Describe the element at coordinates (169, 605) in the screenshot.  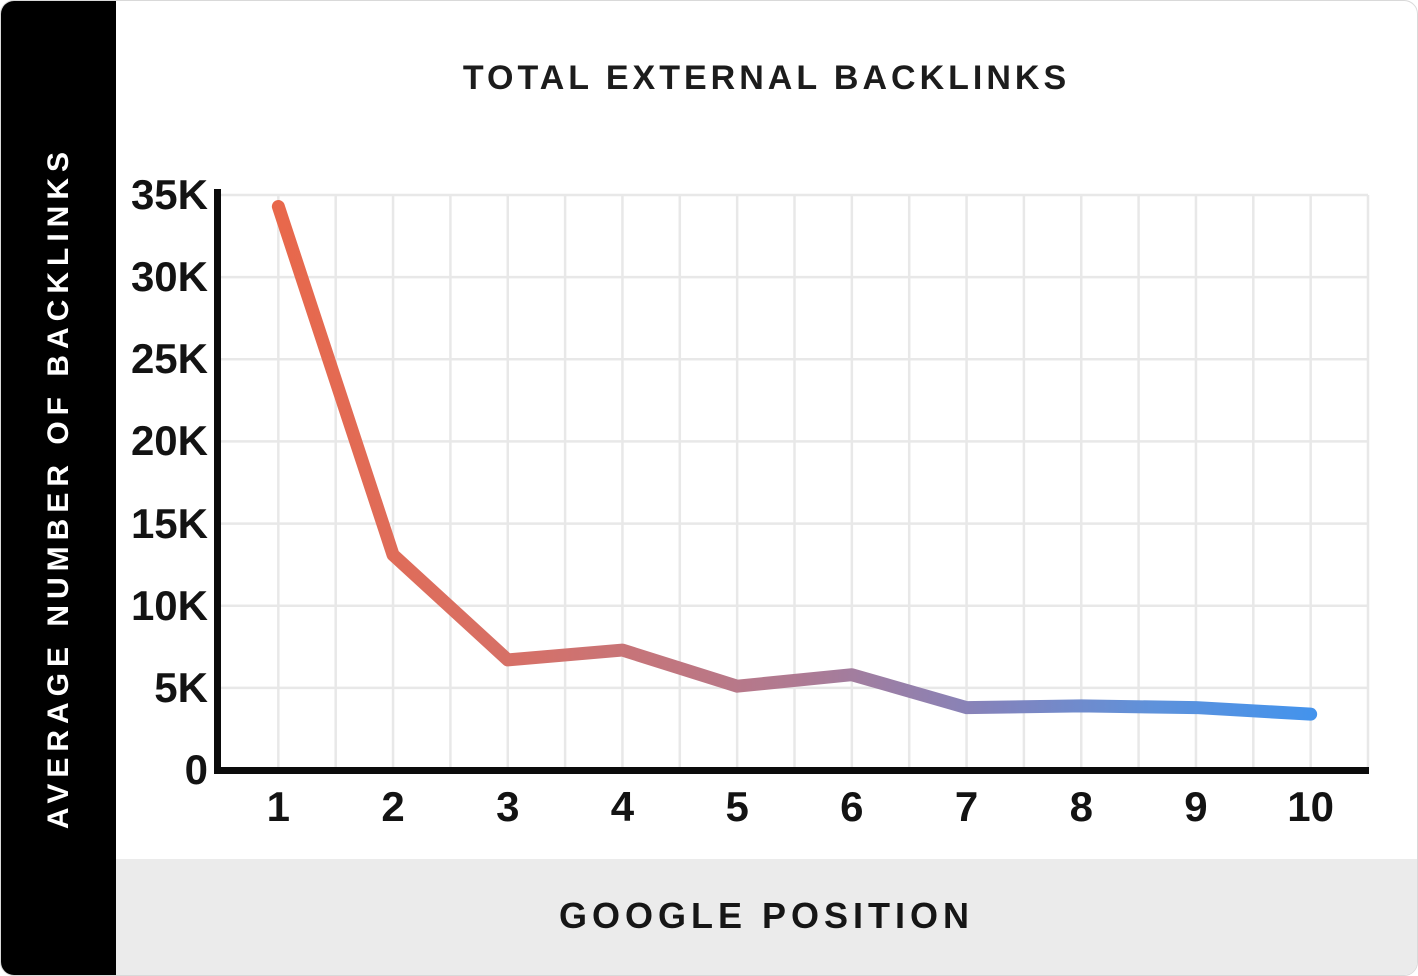
I see `y-tick-label: 10K` at that location.